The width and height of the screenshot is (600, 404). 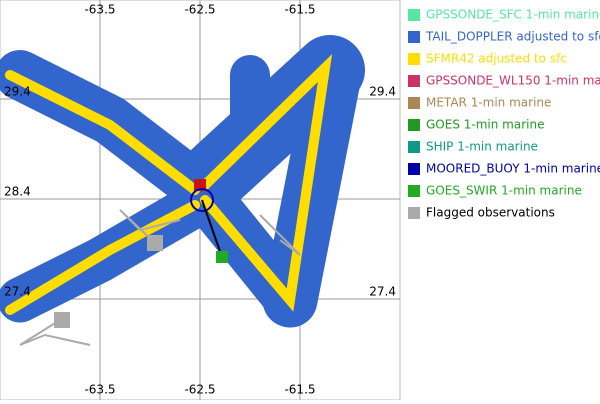 I want to click on legend-label: GOES_SWIR 1-min marine, so click(x=504, y=191).